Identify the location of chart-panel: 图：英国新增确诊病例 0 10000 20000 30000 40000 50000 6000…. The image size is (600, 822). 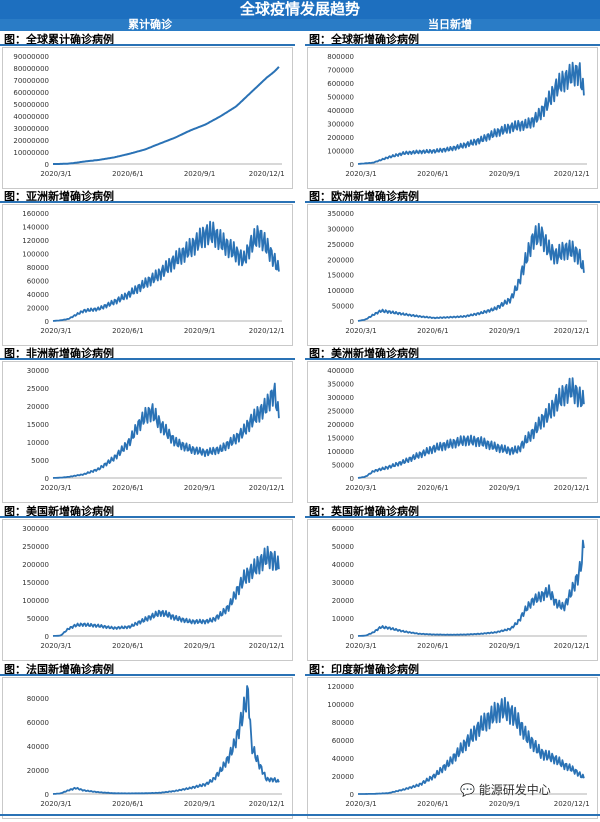
(452, 582).